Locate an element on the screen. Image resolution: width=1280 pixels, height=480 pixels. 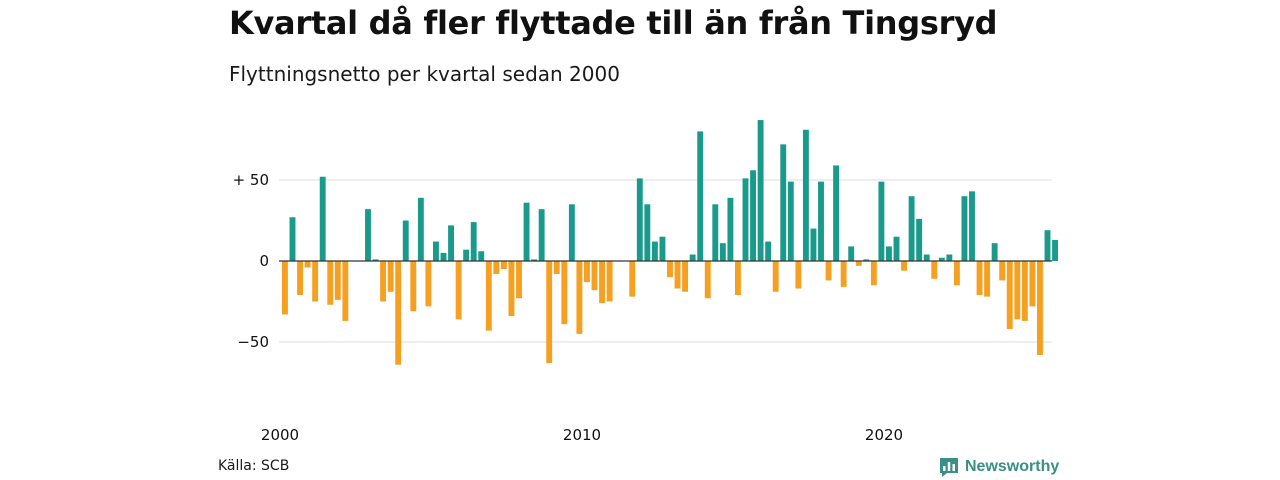
source-label: Källa: SCB is located at coordinates (254, 466).